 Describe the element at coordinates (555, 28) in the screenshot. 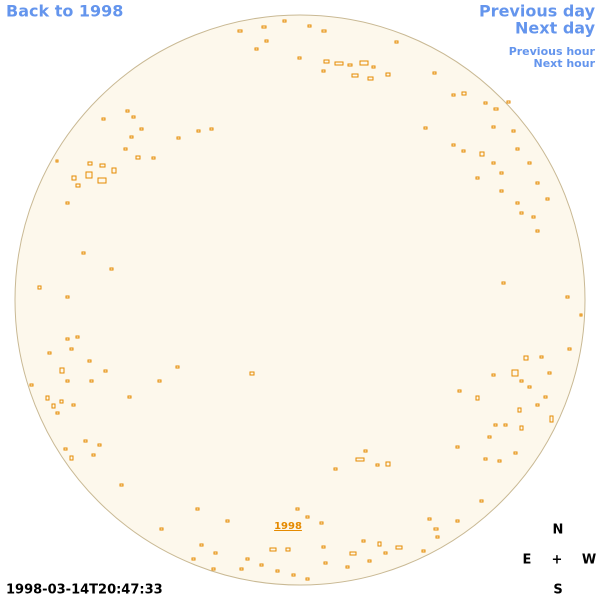

I see `next-day-link: Next day` at that location.